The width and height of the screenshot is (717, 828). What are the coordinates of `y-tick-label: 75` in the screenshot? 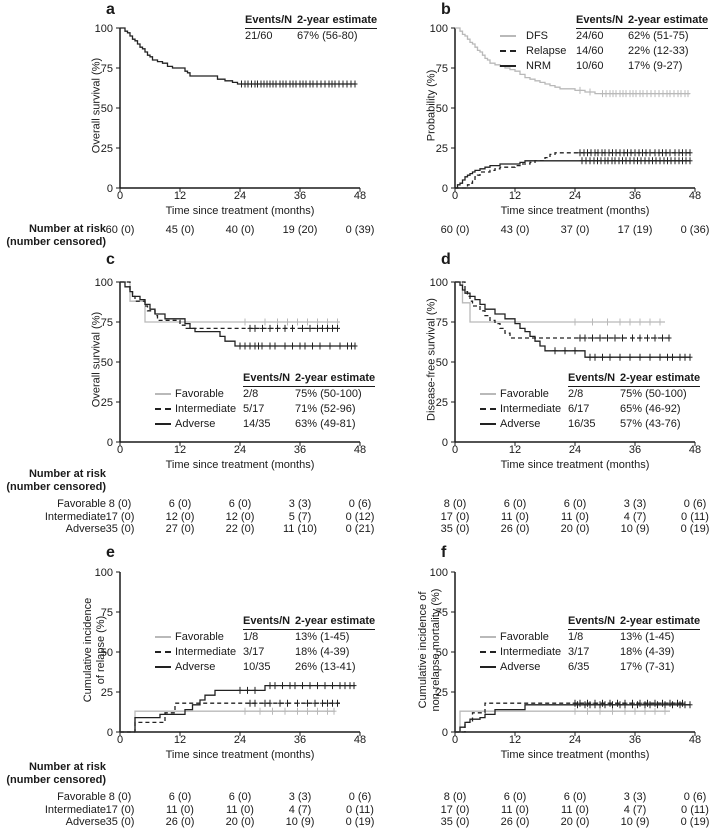 It's located at (107, 69).